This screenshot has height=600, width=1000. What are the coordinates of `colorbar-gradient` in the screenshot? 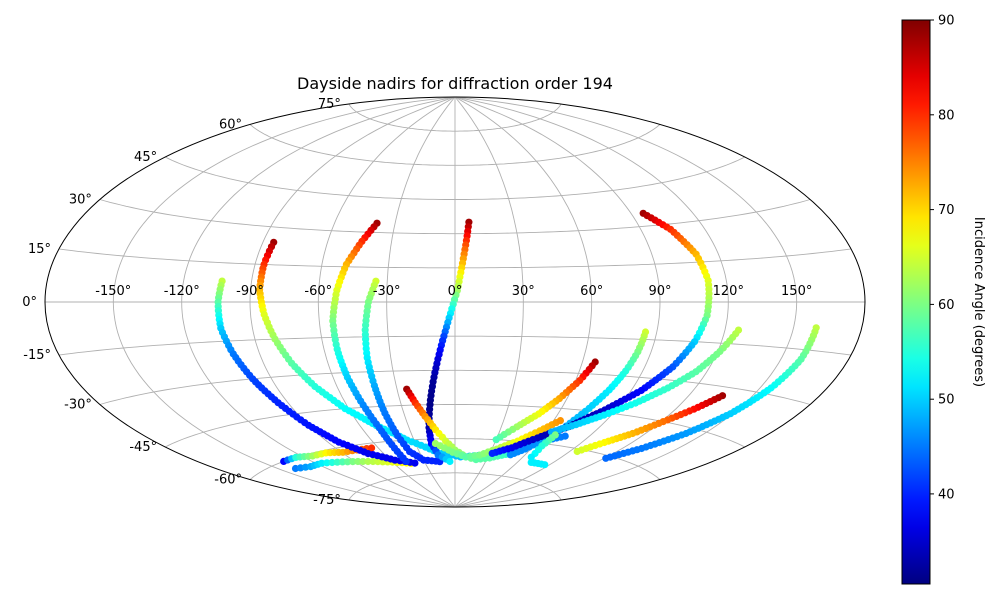 It's located at (916, 302).